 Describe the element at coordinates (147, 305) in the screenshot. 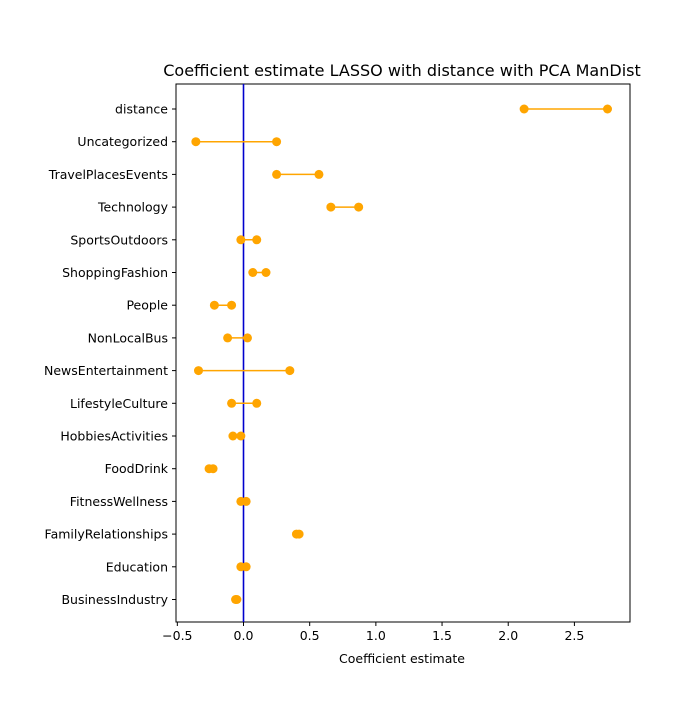

I see `y-tick-label: People` at that location.